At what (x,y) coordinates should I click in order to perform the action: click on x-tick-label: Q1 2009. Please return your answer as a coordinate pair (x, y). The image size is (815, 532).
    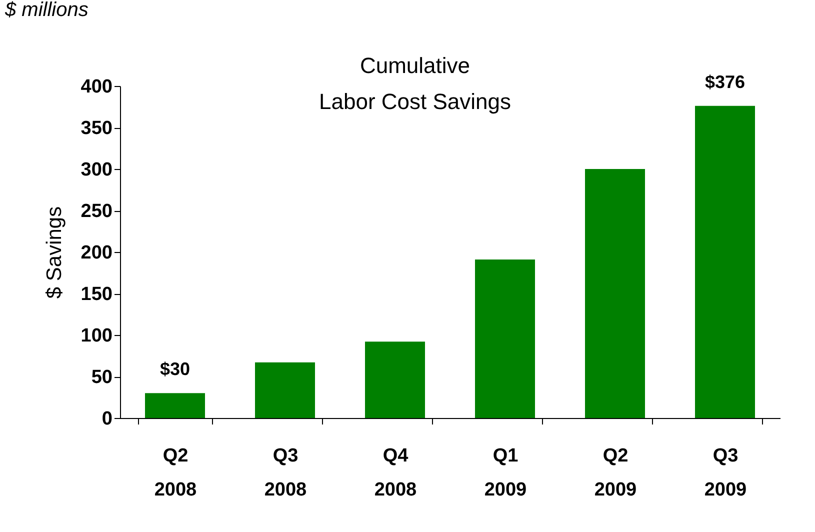
    Looking at the image, I should click on (505, 473).